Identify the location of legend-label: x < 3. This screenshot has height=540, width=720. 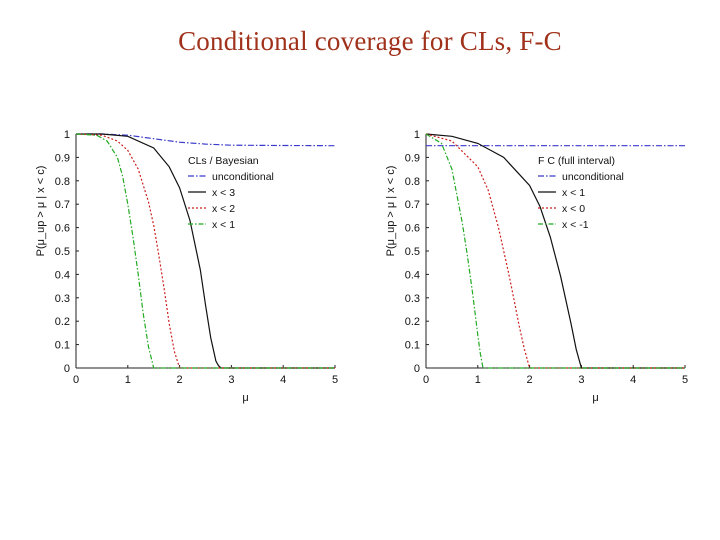
(223, 193).